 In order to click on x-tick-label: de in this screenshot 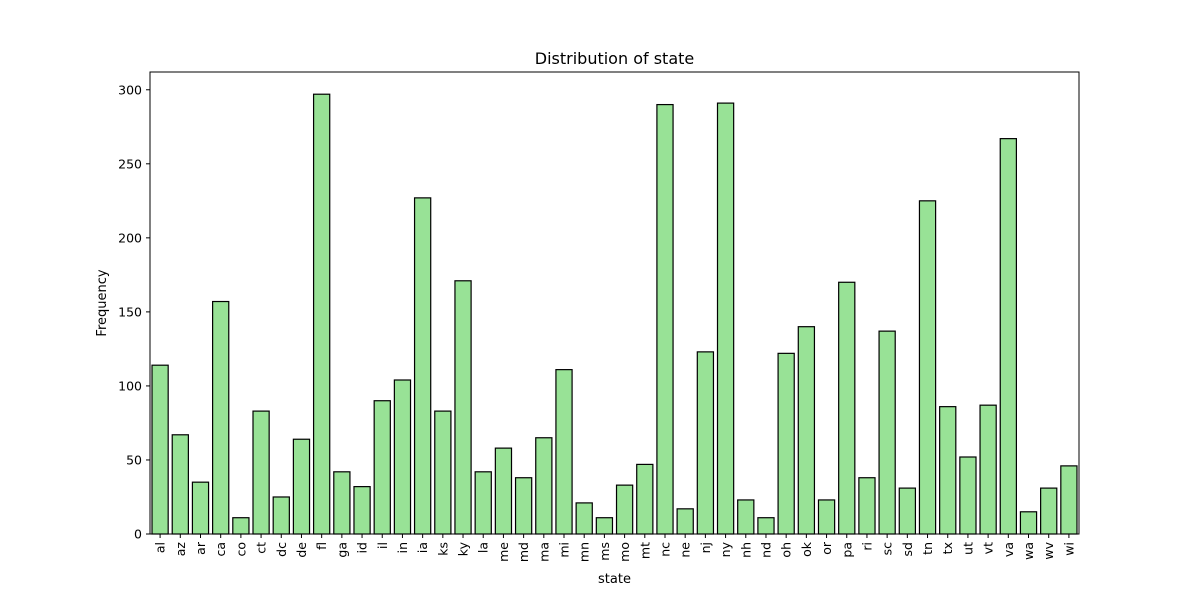, I will do `click(301, 550)`.